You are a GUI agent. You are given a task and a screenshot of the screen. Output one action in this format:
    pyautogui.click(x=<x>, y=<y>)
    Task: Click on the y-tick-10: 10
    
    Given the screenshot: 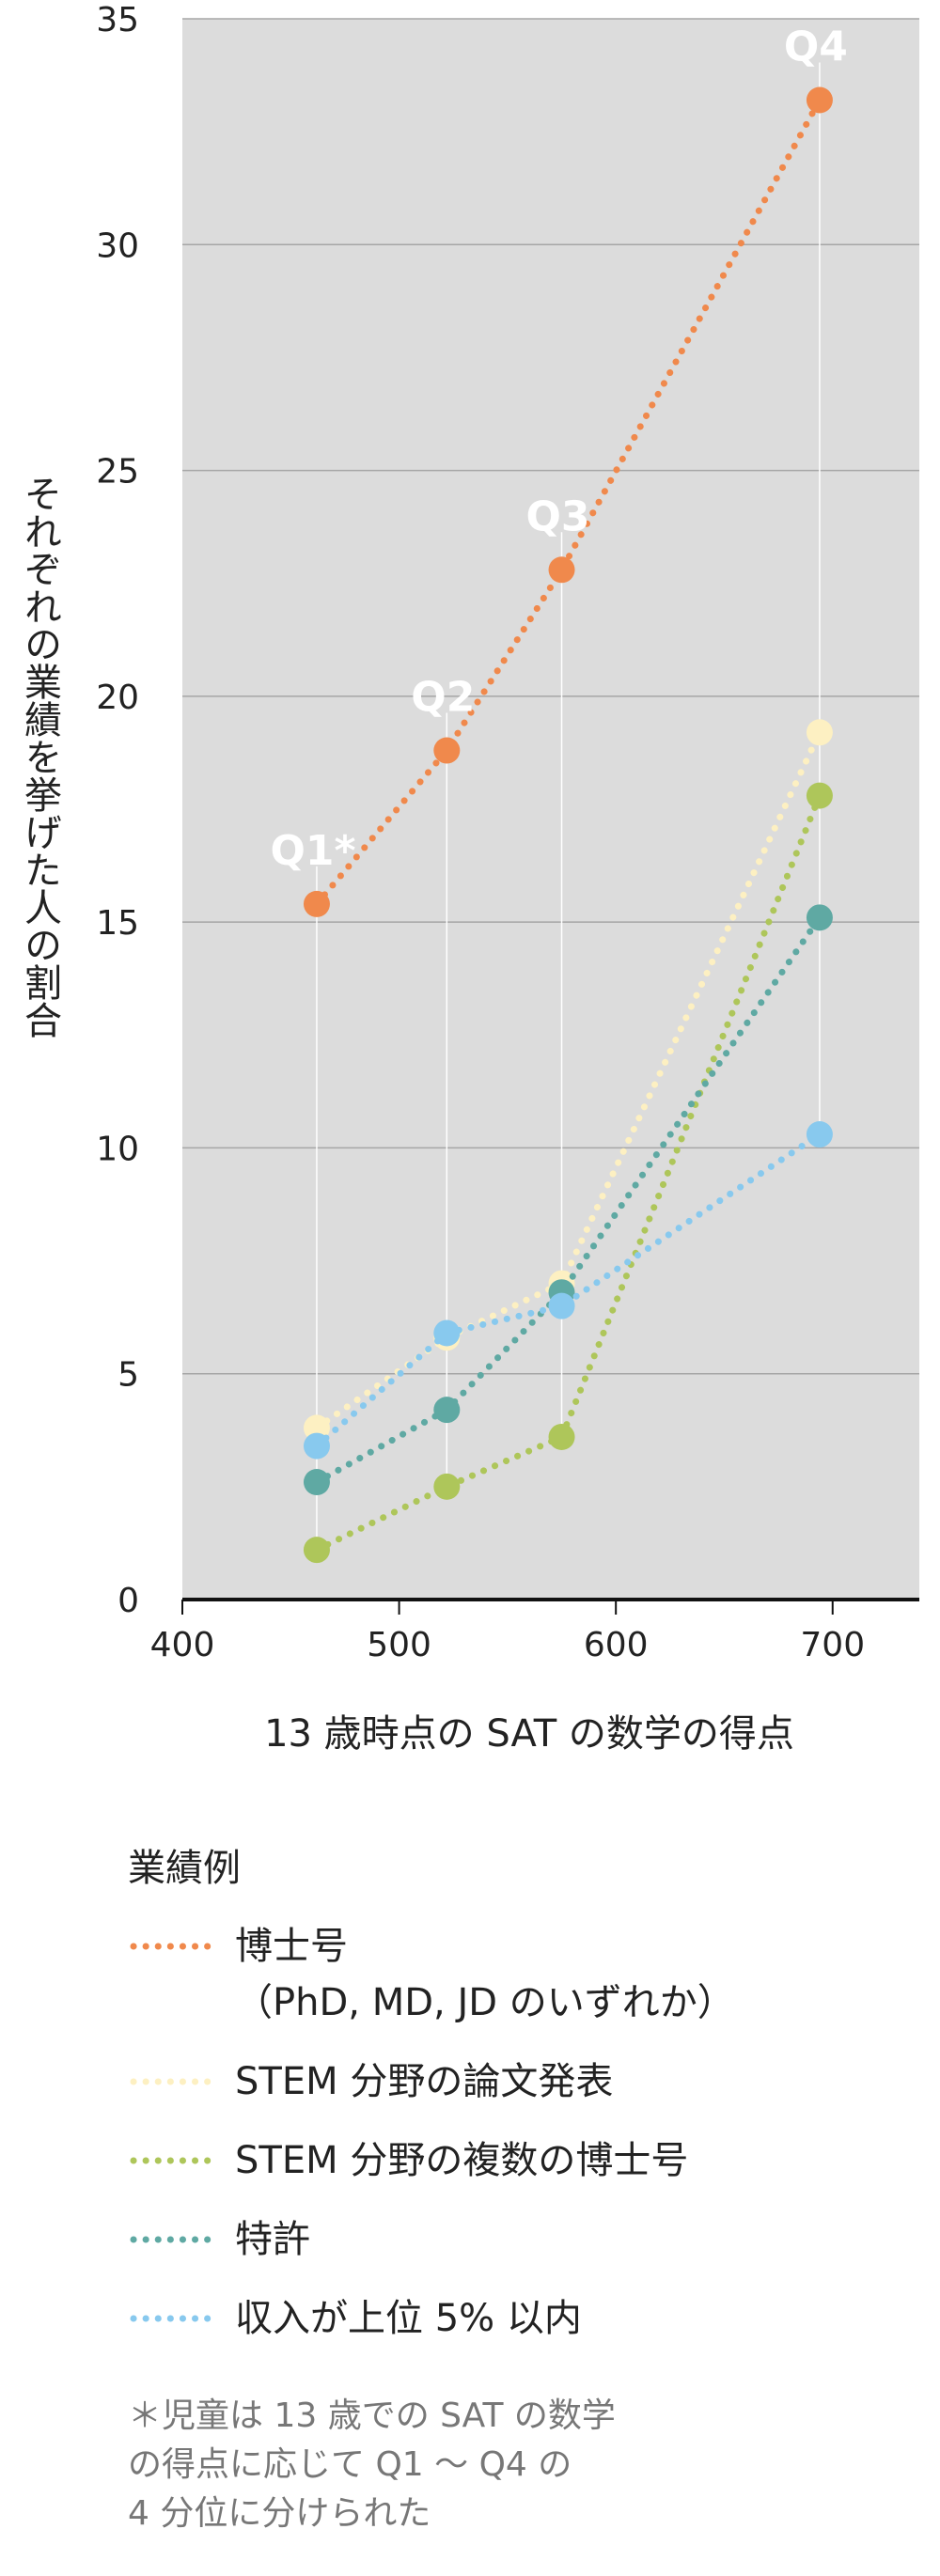 What is the action you would take?
    pyautogui.click(x=117, y=1149)
    